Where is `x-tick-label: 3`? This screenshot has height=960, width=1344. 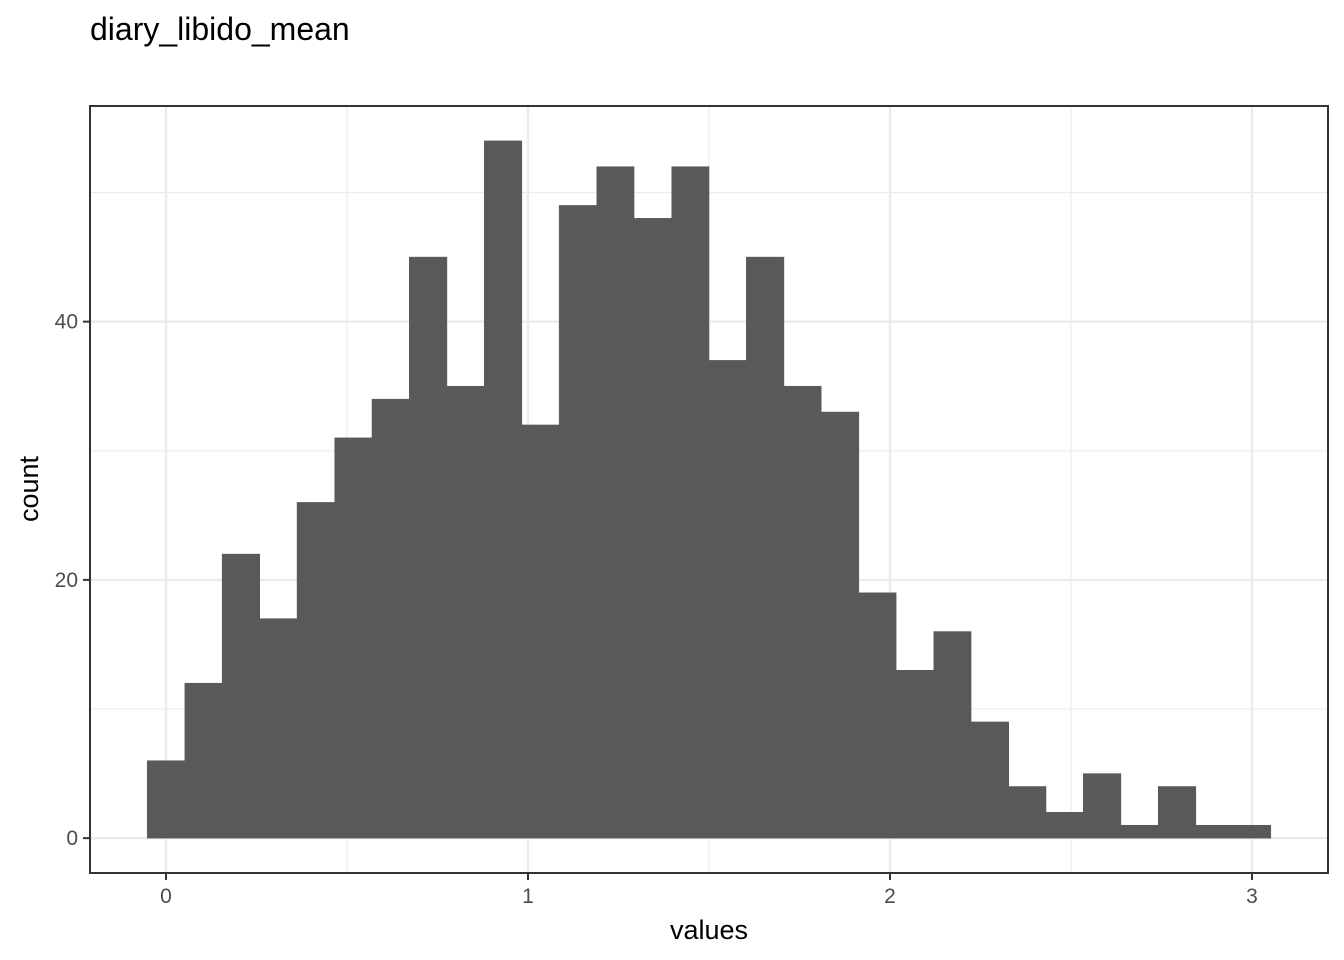
x-tick-label: 3 is located at coordinates (1252, 896).